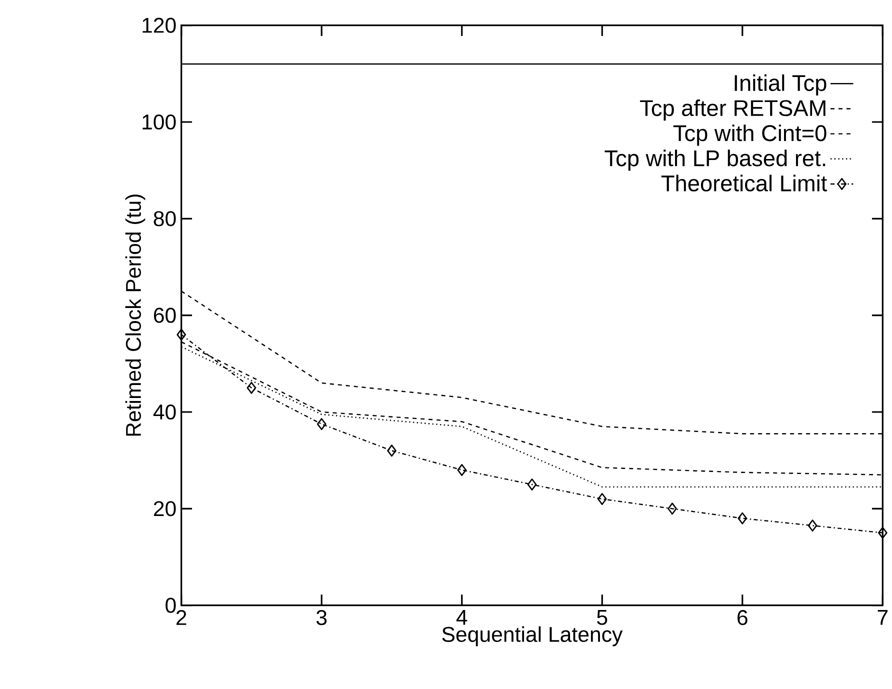 This screenshot has width=892, height=689. What do you see at coordinates (780, 85) in the screenshot?
I see `legend-label: Initial Tcp` at bounding box center [780, 85].